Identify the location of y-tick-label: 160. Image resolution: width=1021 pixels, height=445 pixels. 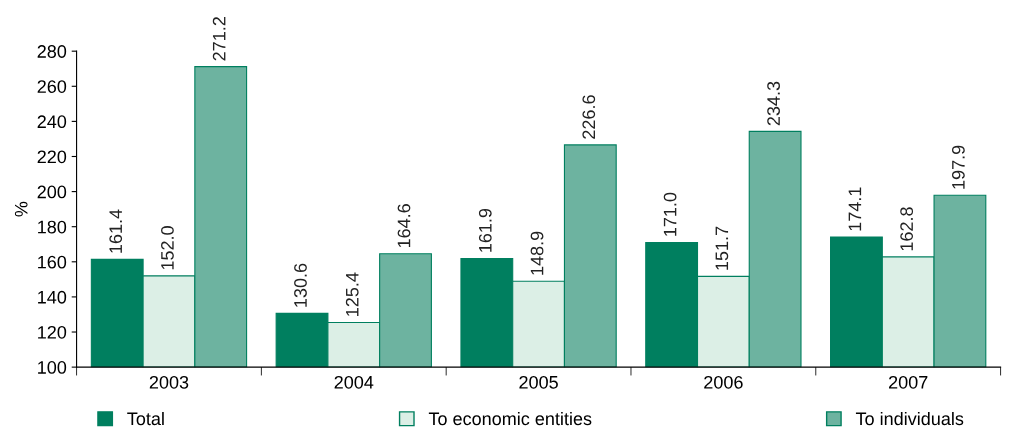
(52, 262).